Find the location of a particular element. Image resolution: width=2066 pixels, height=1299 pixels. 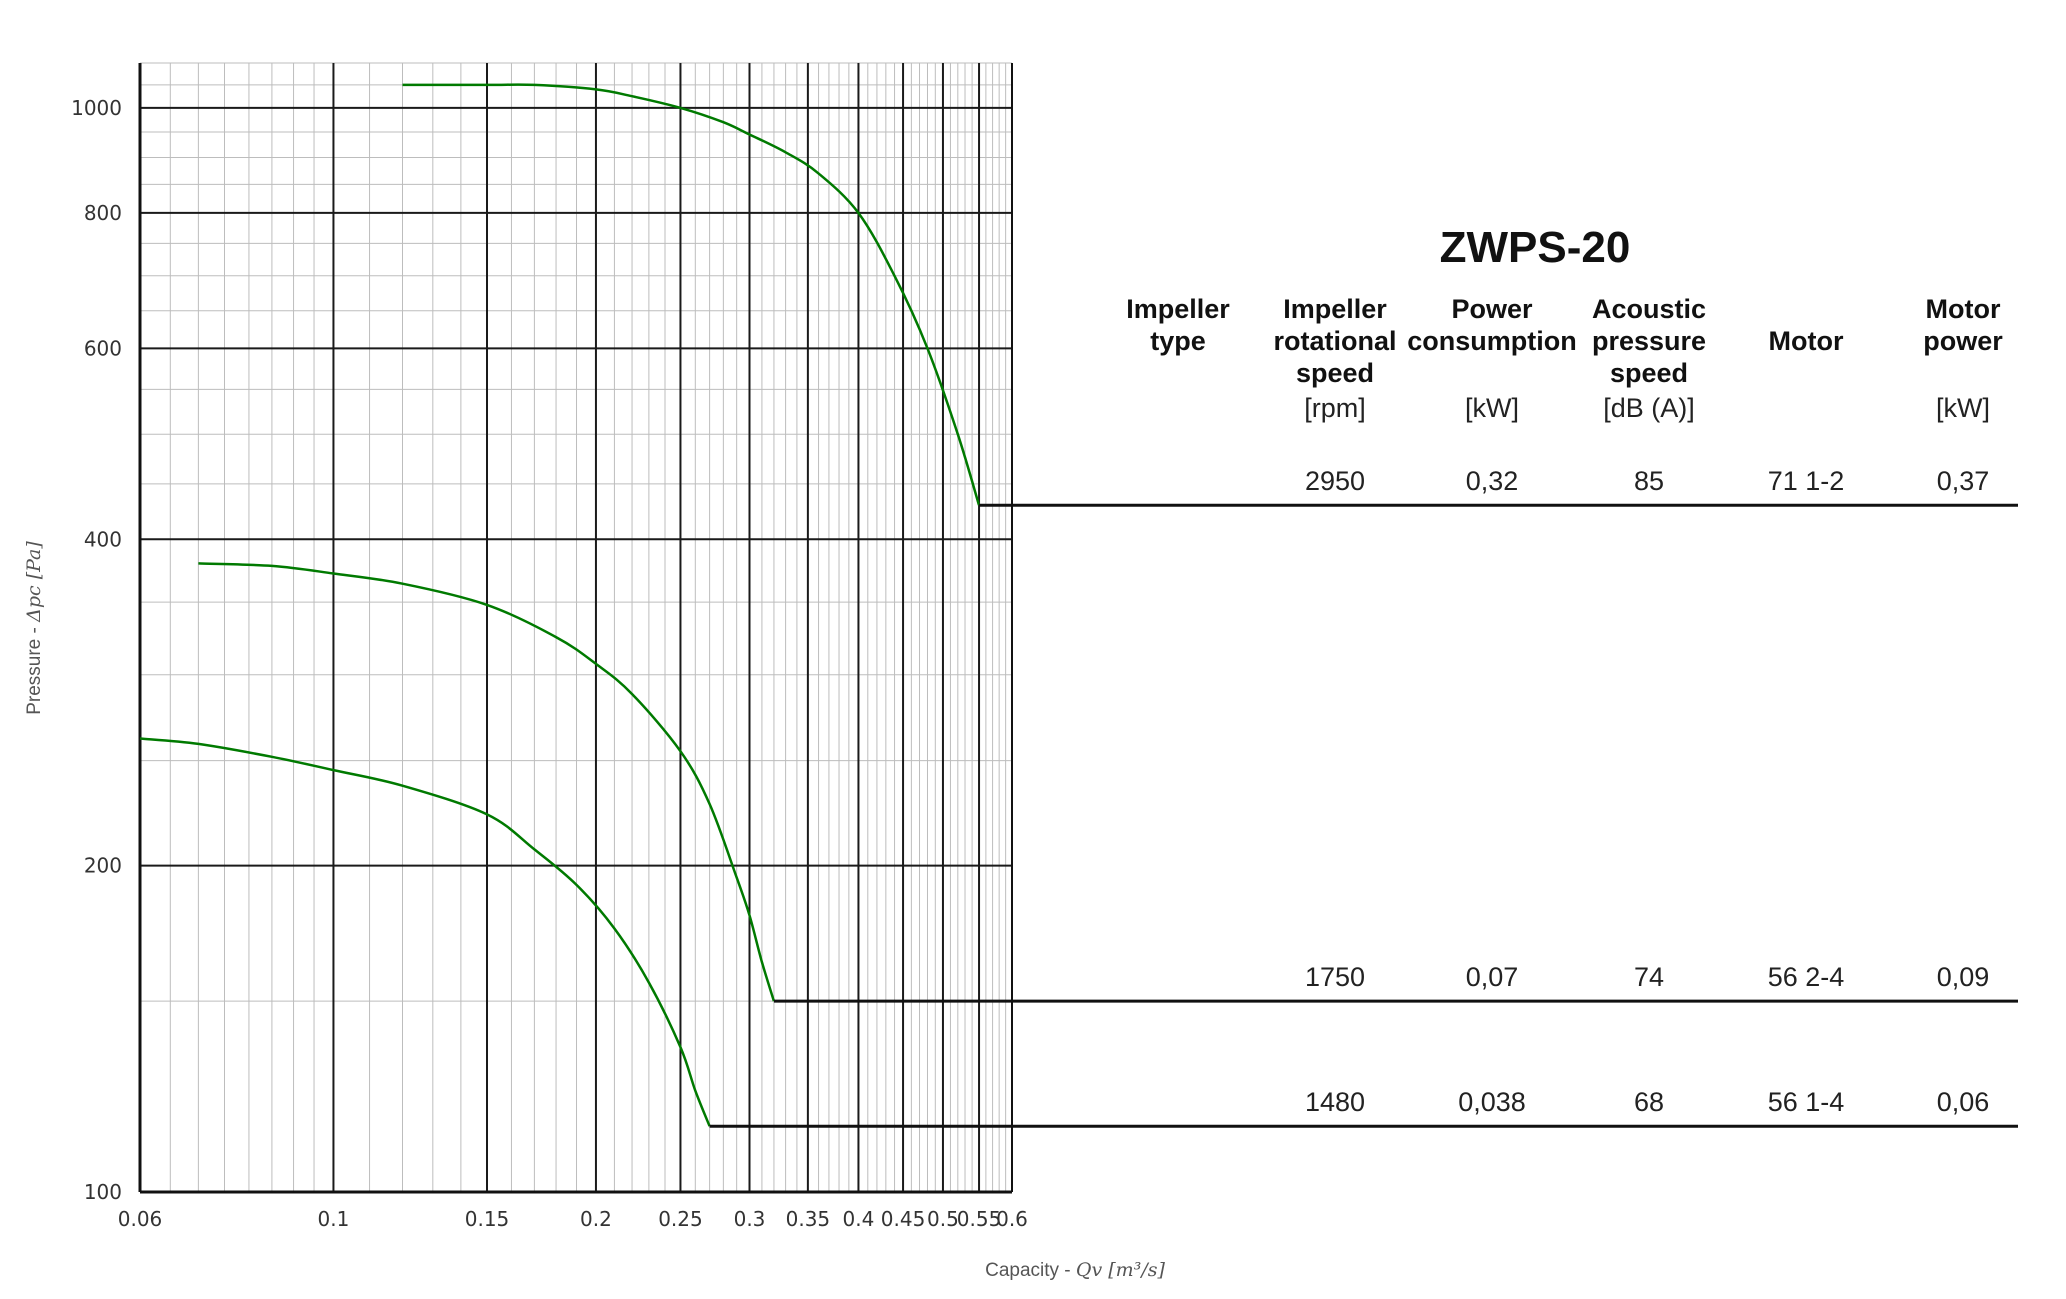

acoustic-pressure-cell: 85 is located at coordinates (1649, 481).